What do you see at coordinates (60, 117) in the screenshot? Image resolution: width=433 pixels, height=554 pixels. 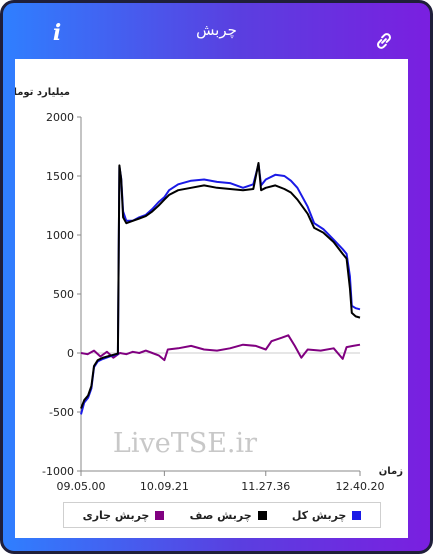 I see `y-tick-label: 2000` at bounding box center [60, 117].